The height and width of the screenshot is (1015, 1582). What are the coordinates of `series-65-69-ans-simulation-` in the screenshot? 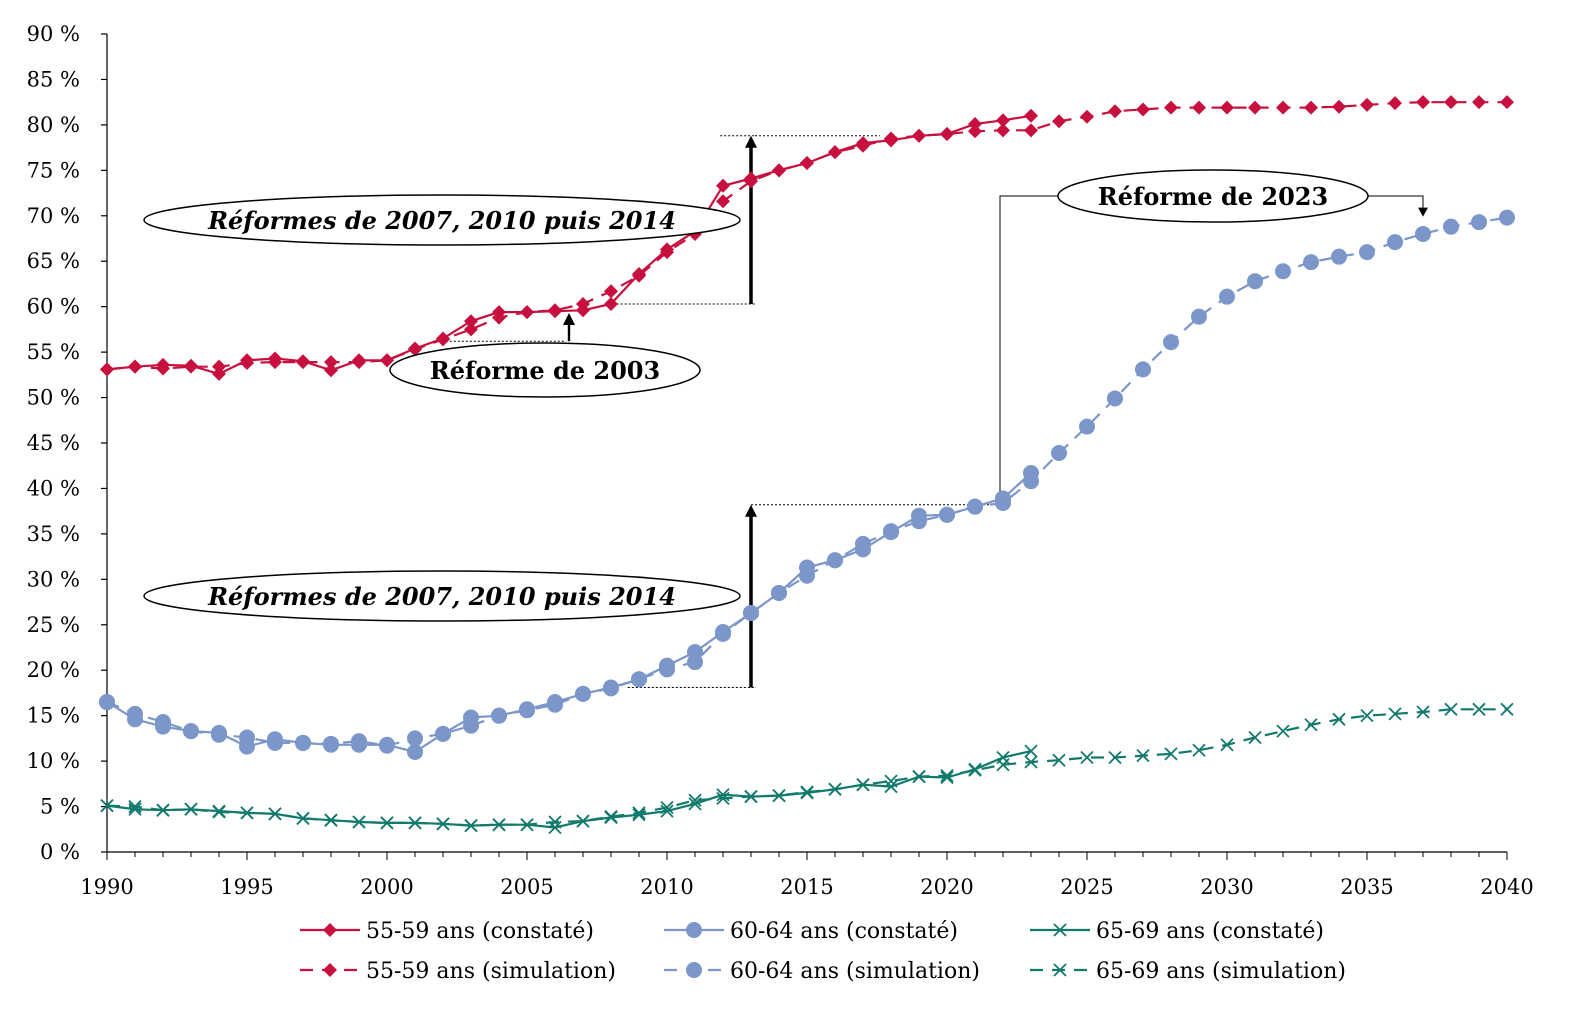 It's located at (807, 767).